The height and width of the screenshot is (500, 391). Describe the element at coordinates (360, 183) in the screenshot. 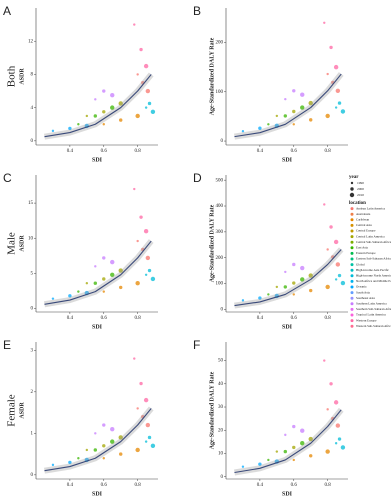

I see `legend-label: 1990` at that location.